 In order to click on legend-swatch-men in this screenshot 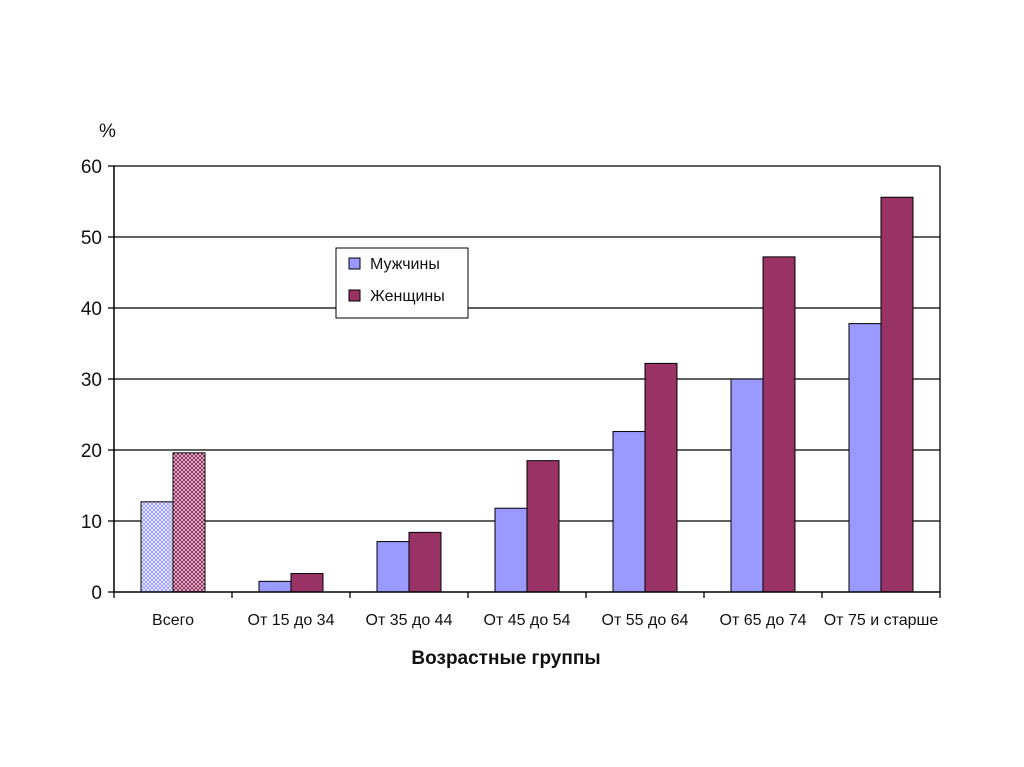, I will do `click(354, 263)`.